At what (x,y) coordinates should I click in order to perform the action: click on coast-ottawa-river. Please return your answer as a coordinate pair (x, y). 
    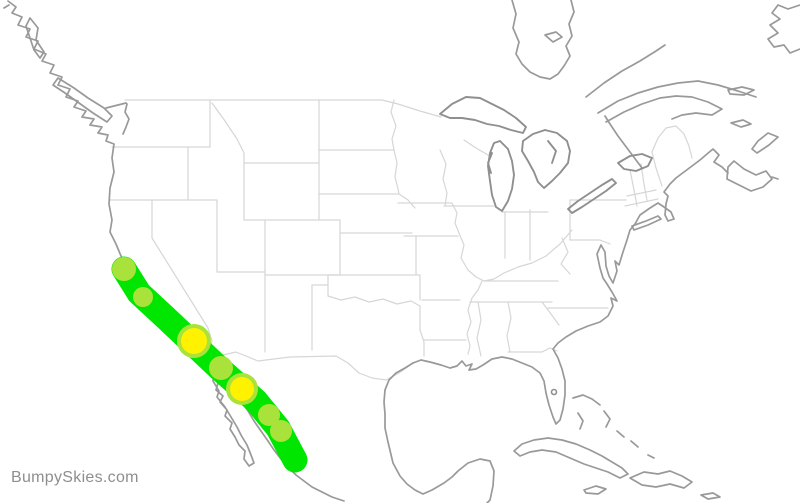
    Looking at the image, I should click on (625, 71).